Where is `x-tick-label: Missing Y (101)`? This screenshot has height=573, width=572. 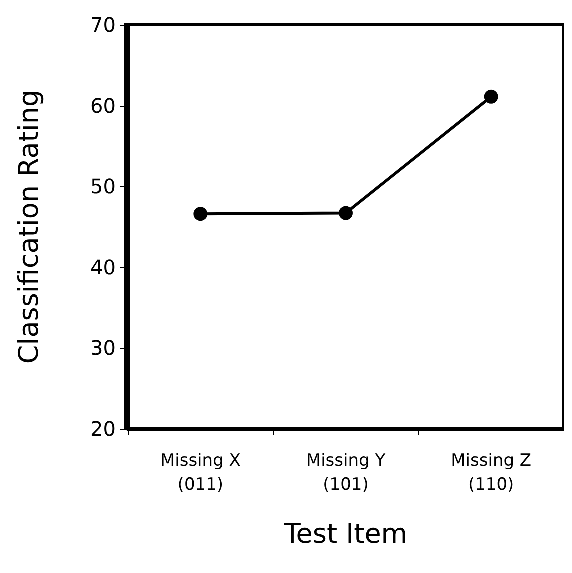 x-tick-label: Missing Y (101) is located at coordinates (346, 473).